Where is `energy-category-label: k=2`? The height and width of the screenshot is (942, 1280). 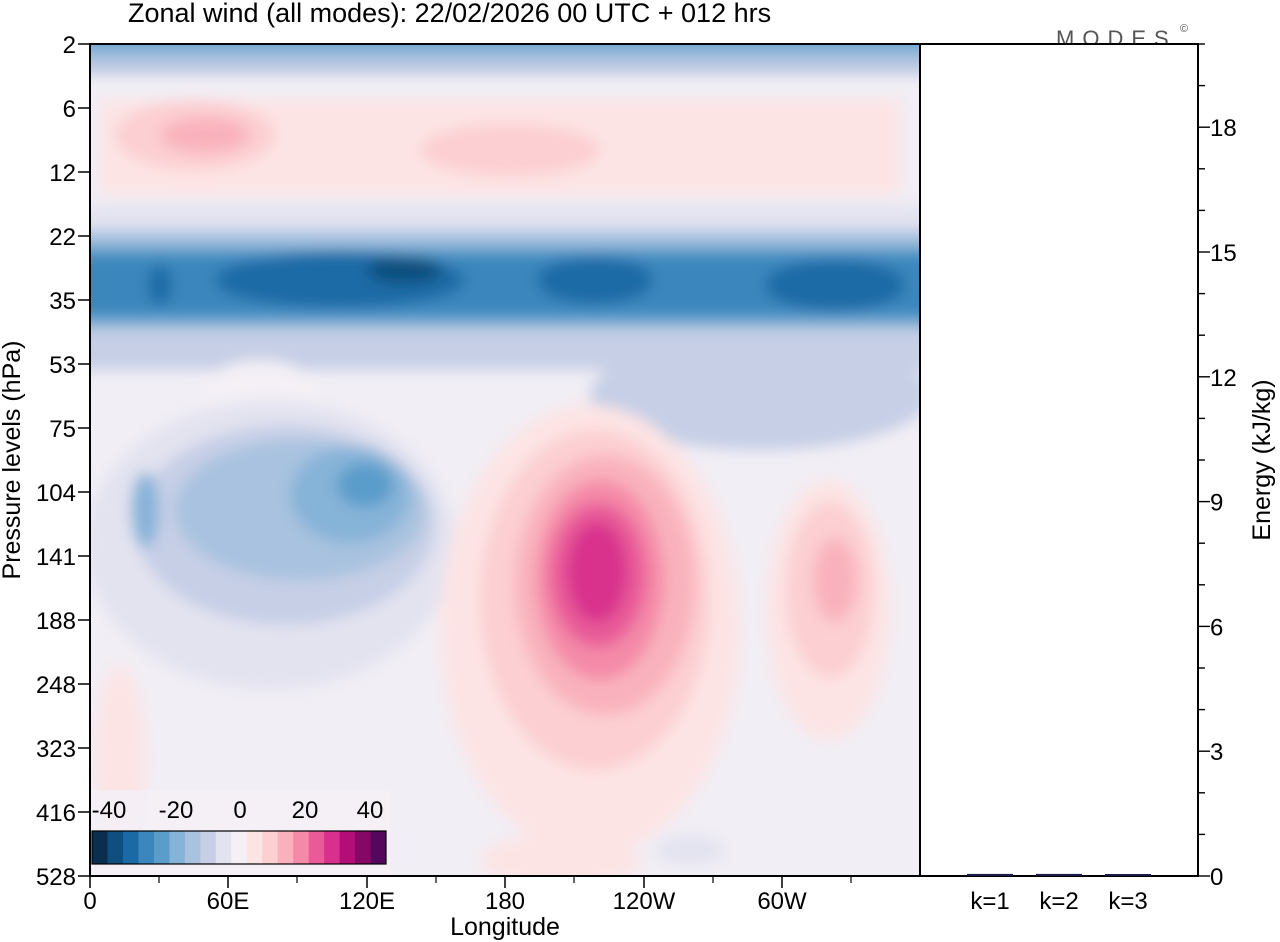
energy-category-label: k=2 is located at coordinates (1058, 901).